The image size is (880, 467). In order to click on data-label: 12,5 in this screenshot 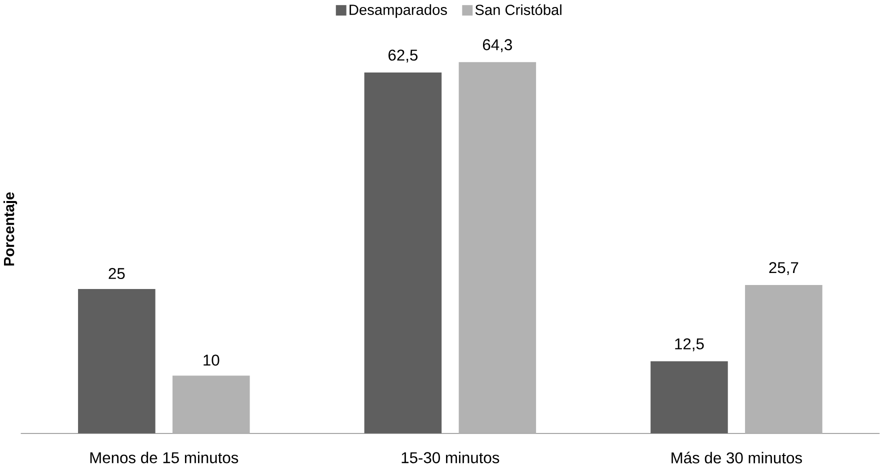, I will do `click(689, 345)`.